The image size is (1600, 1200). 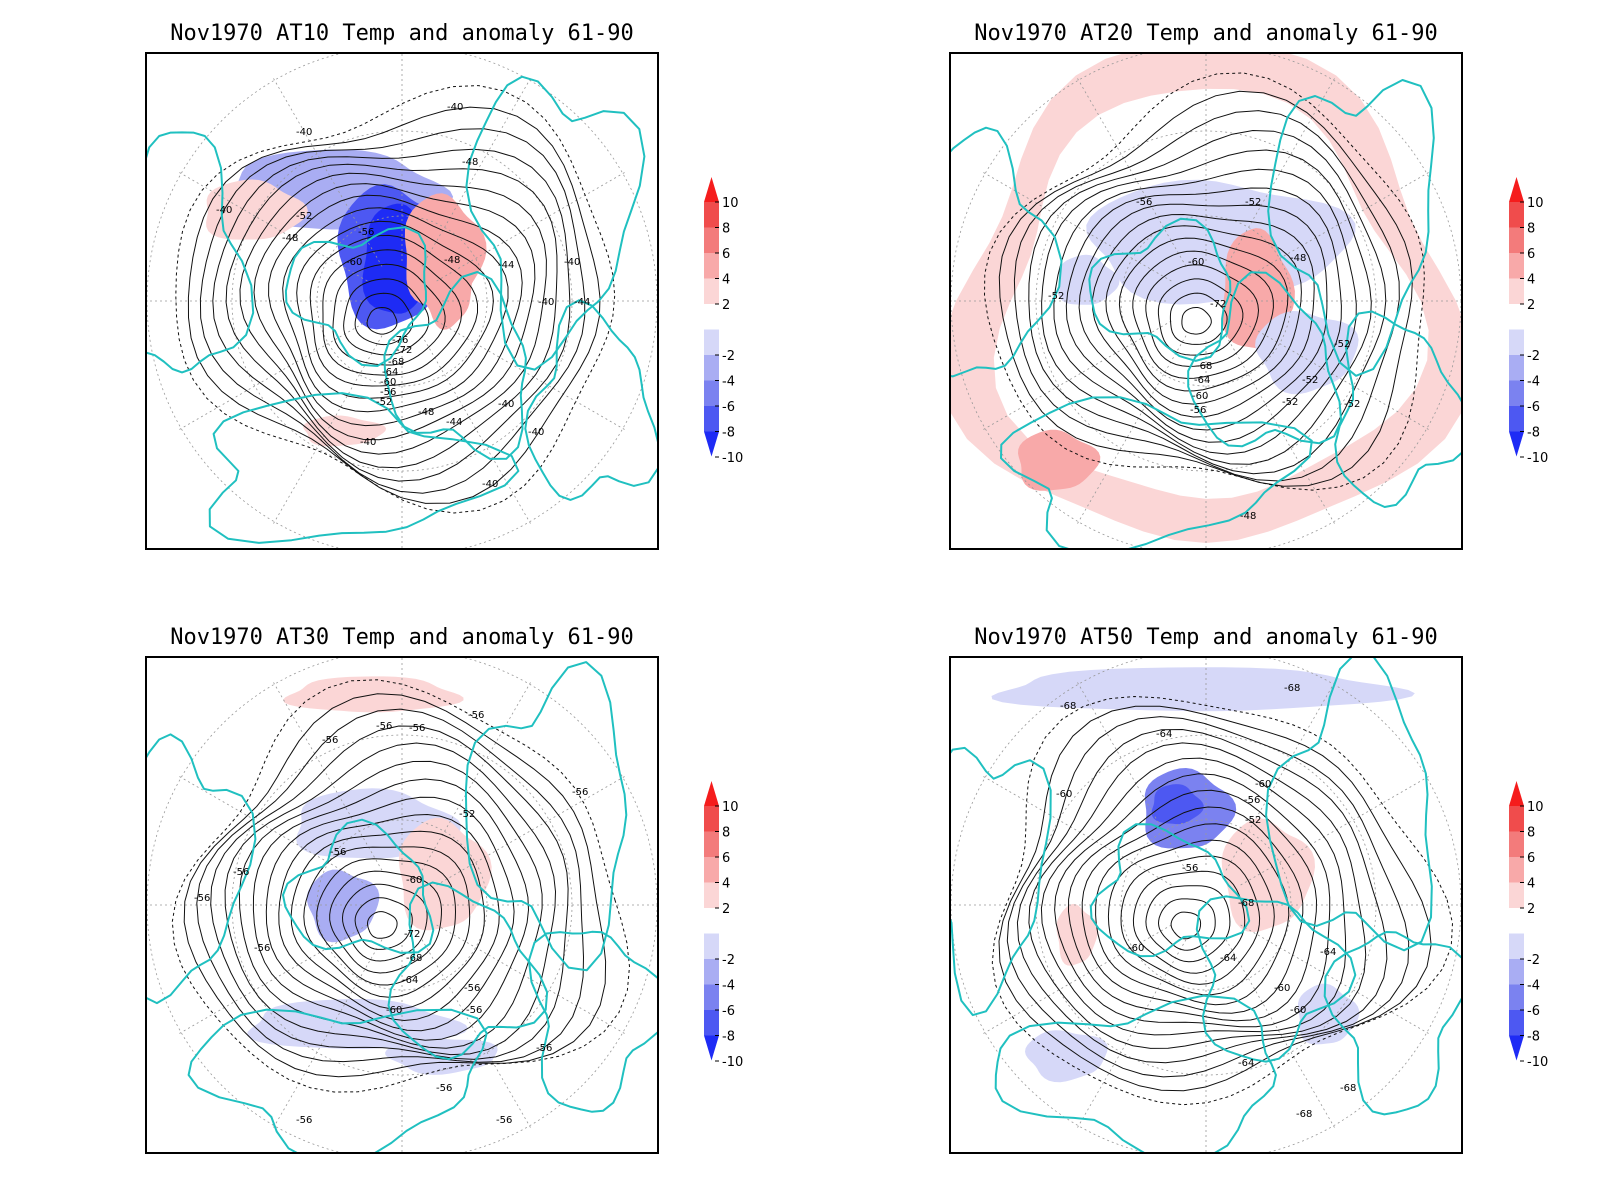 I want to click on colorbar-arrow-bottom, so click(x=711, y=444).